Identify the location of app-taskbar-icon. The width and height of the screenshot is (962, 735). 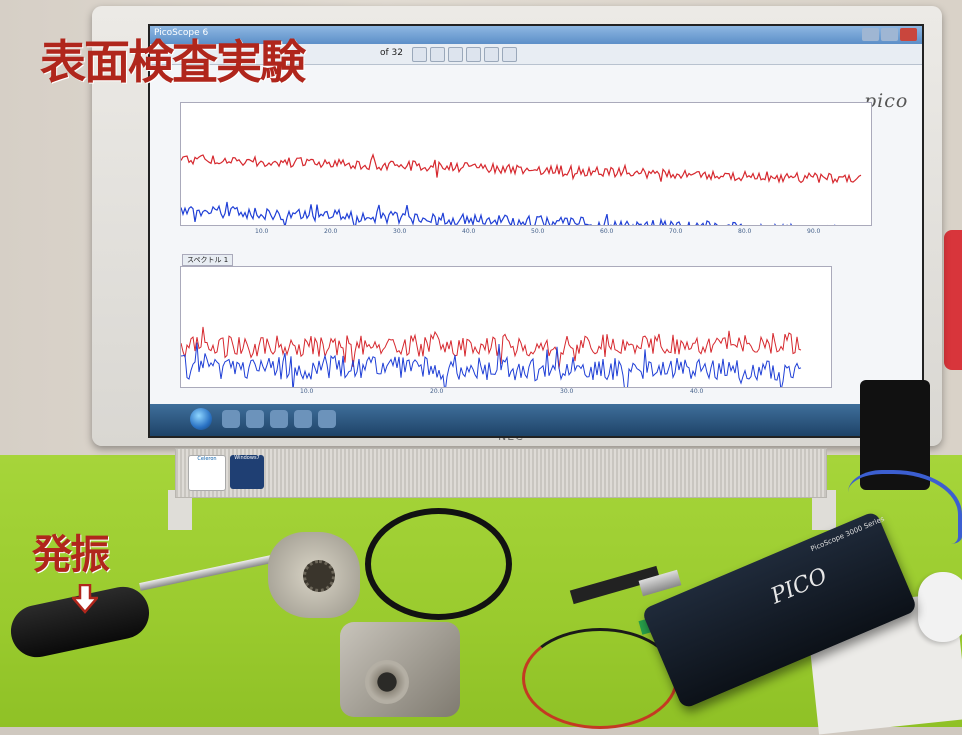
(327, 419).